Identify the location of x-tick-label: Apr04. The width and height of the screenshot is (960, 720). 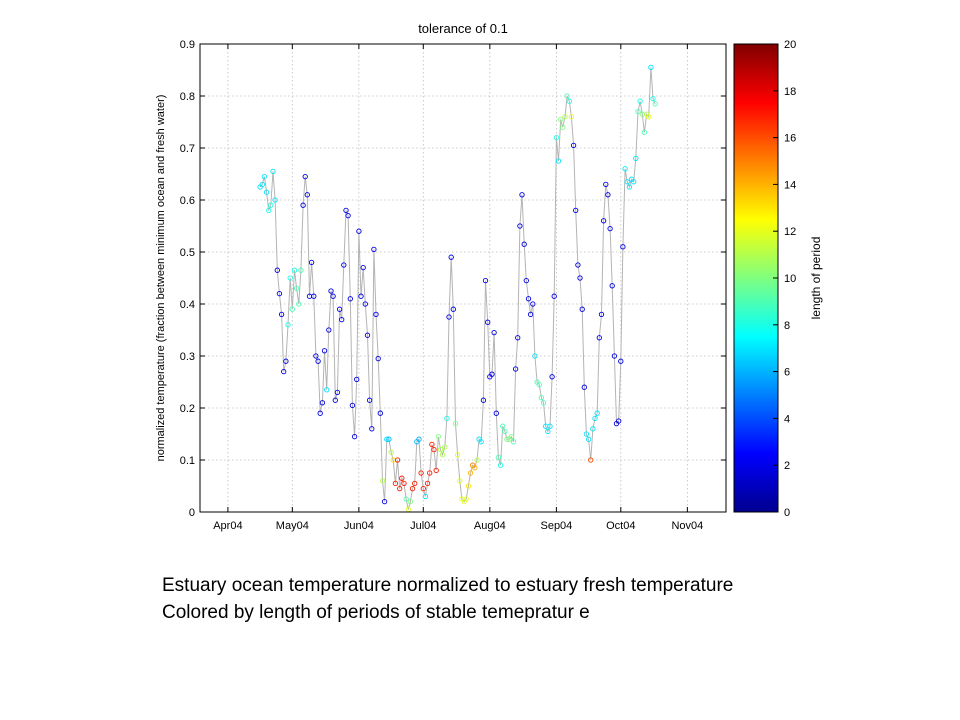
(227, 526).